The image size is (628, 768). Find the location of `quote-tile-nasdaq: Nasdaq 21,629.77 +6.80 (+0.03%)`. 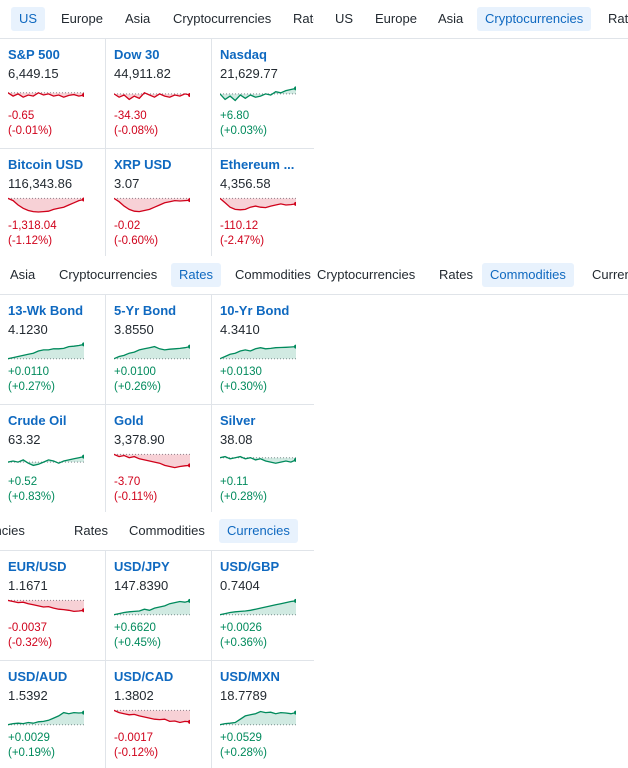

quote-tile-nasdaq: Nasdaq 21,629.77 +6.80 (+0.03%) is located at coordinates (263, 94).